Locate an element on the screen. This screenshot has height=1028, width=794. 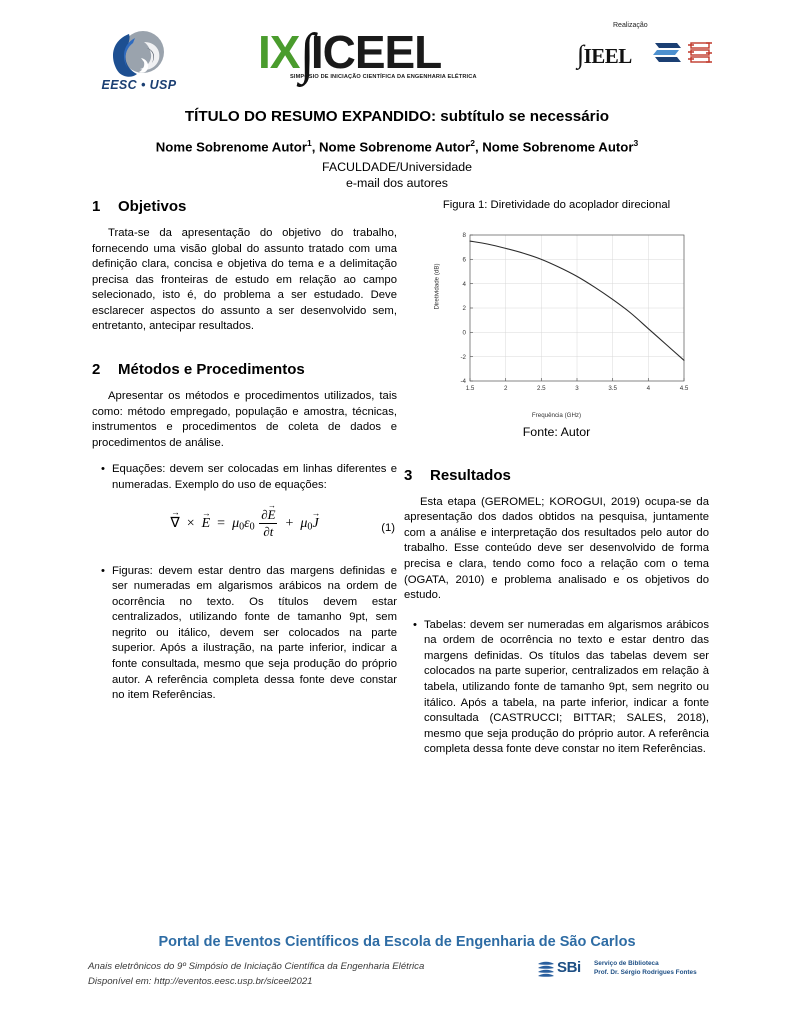
sbi-subtitle-2: Prof. Dr. Sérgio Rodrigues Fontes is located at coordinates (645, 972).